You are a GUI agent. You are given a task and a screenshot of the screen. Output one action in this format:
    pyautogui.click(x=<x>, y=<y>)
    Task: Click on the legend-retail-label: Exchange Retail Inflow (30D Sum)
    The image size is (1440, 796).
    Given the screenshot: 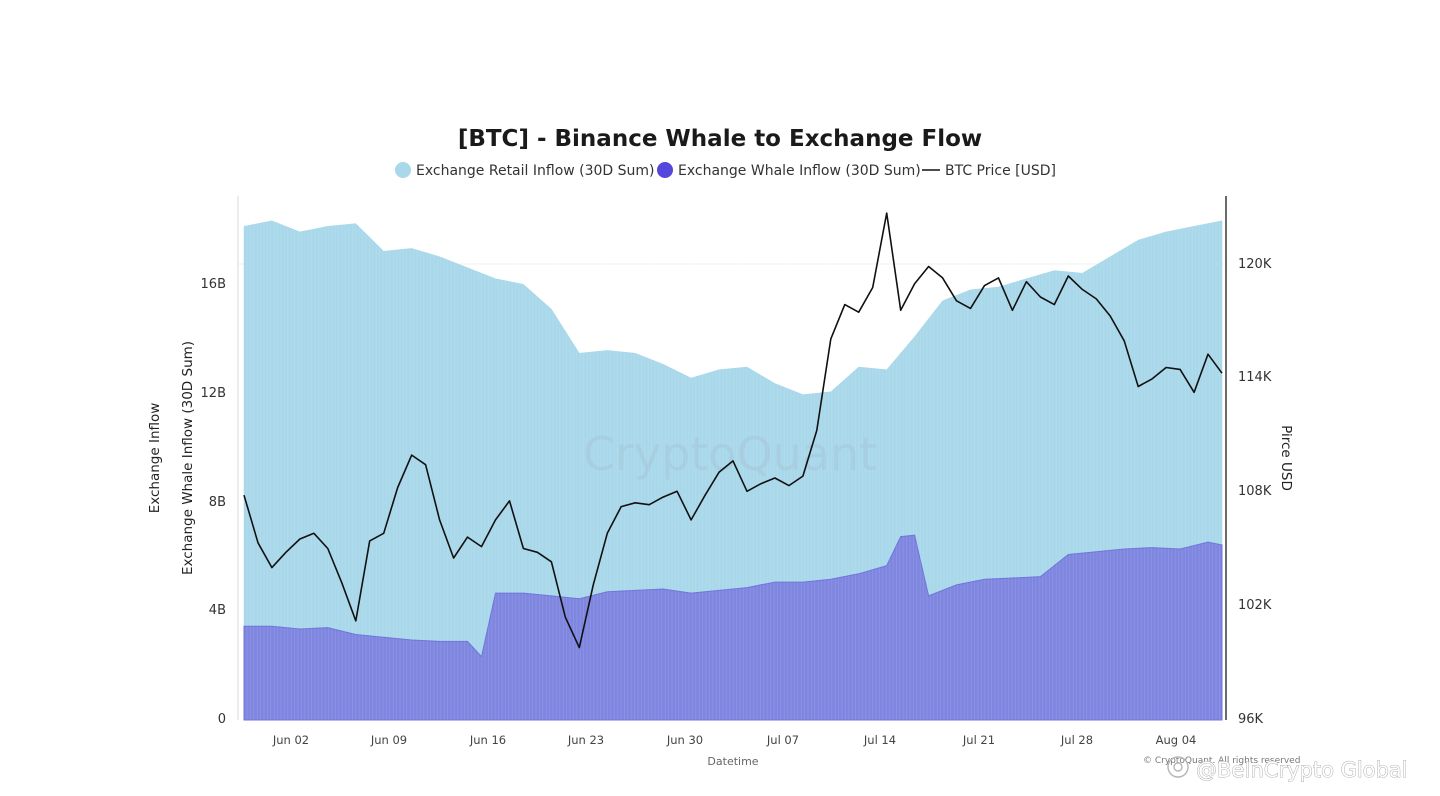 What is the action you would take?
    pyautogui.click(x=535, y=171)
    